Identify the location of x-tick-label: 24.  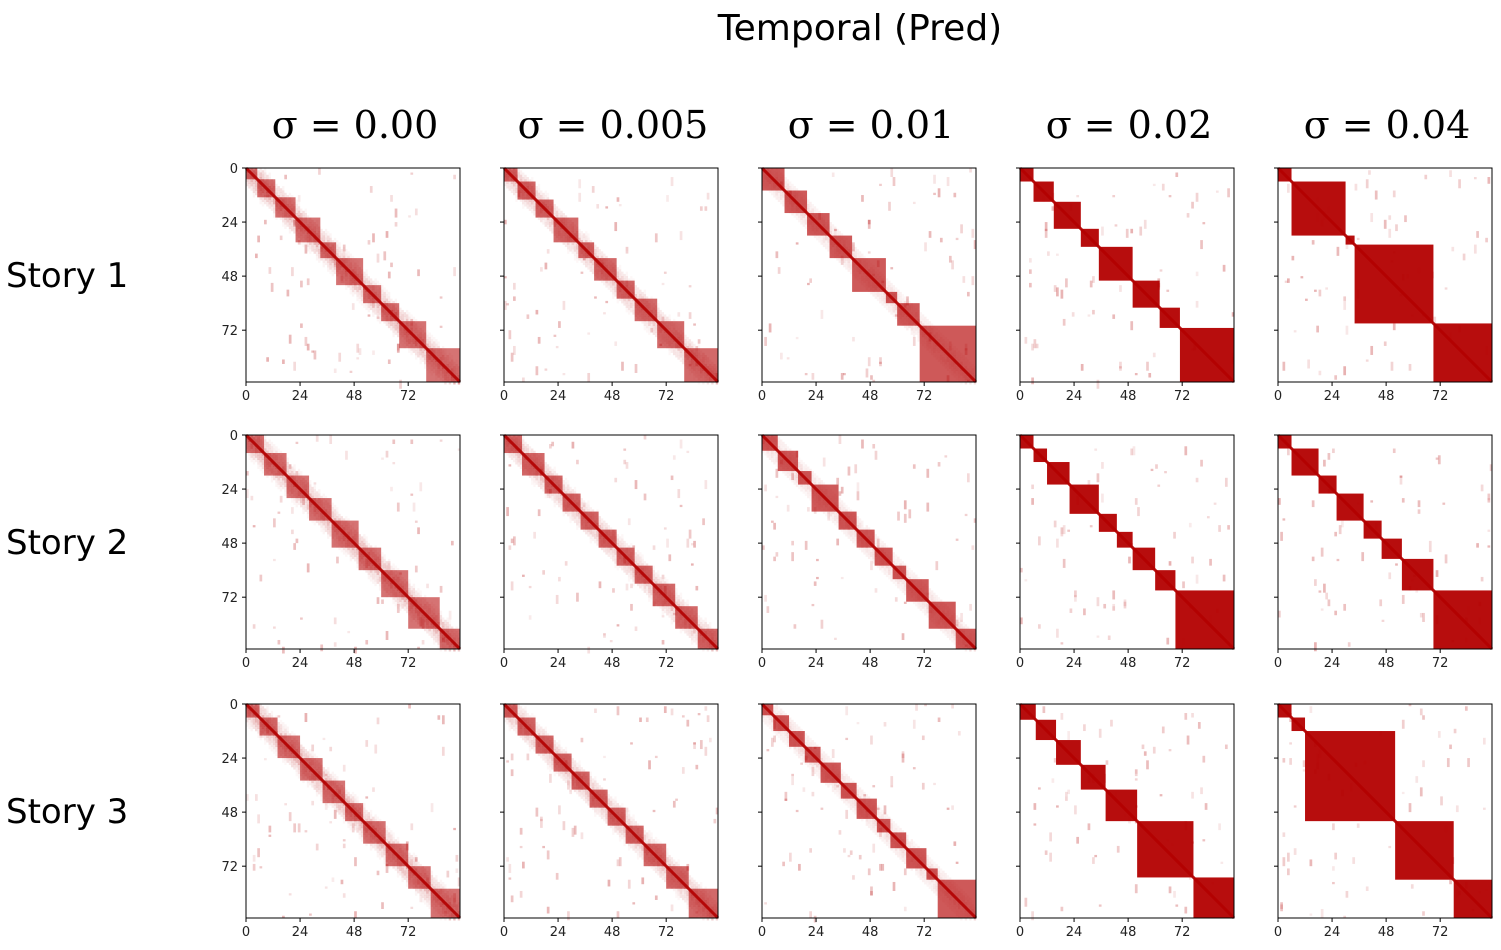
(816, 396).